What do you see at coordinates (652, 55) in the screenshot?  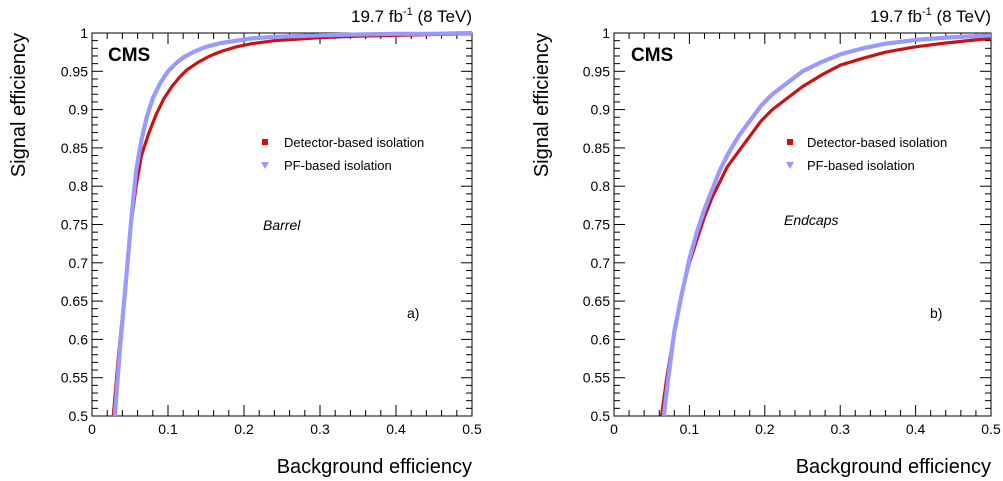 I see `experiment-label-endcaps: CMS` at bounding box center [652, 55].